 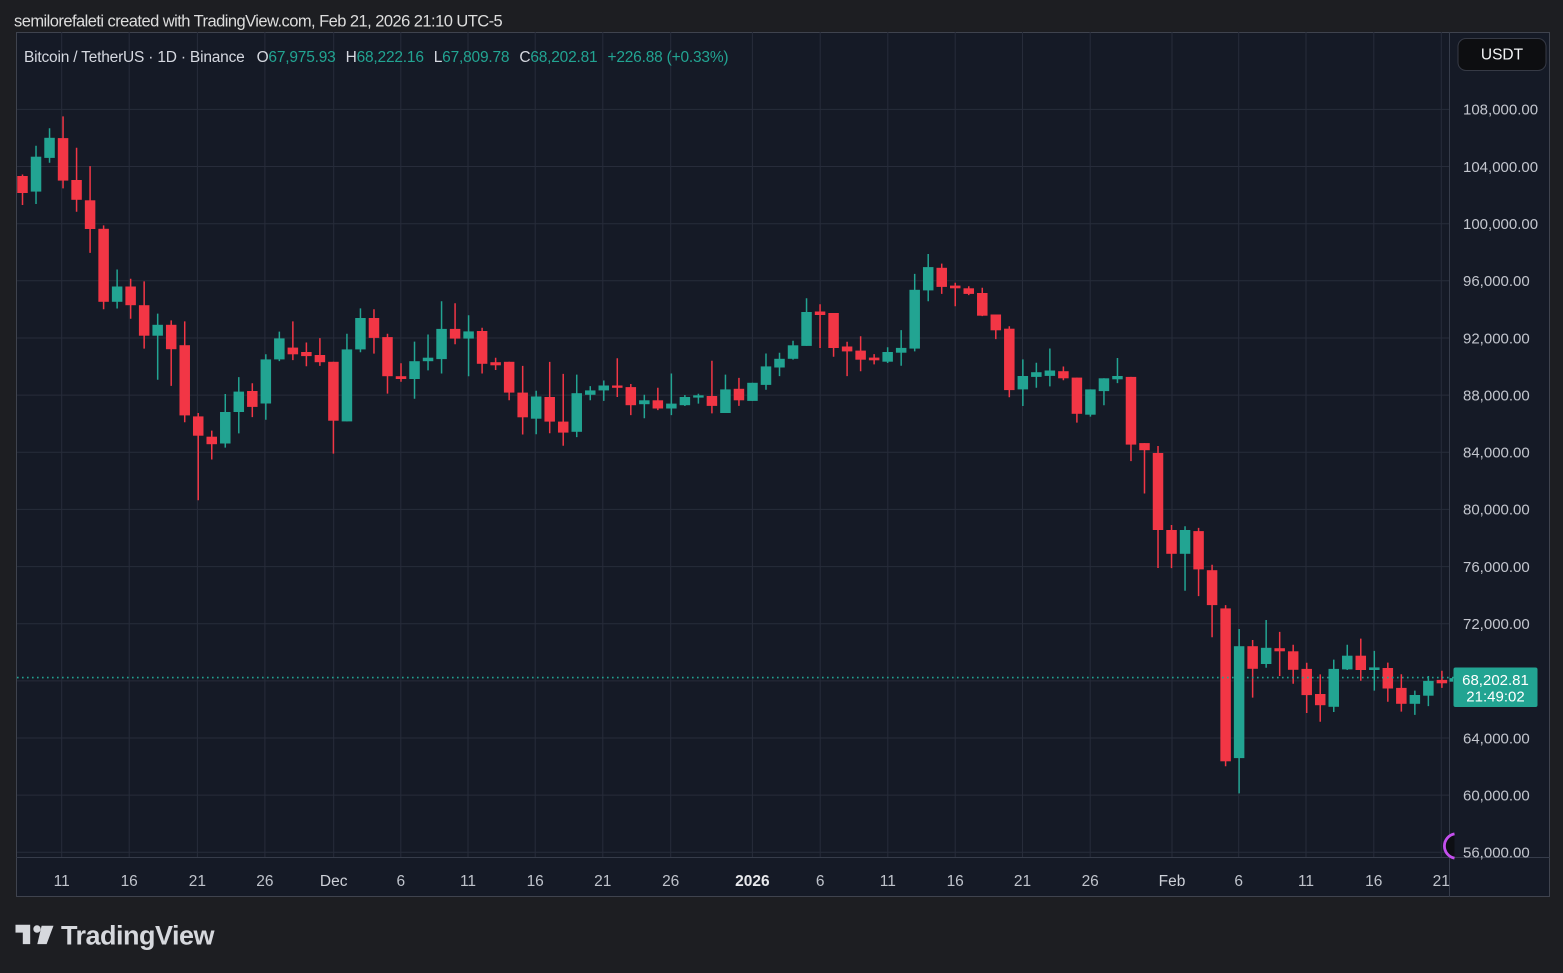 I want to click on svg-text: 64,000.00, so click(x=1496, y=738).